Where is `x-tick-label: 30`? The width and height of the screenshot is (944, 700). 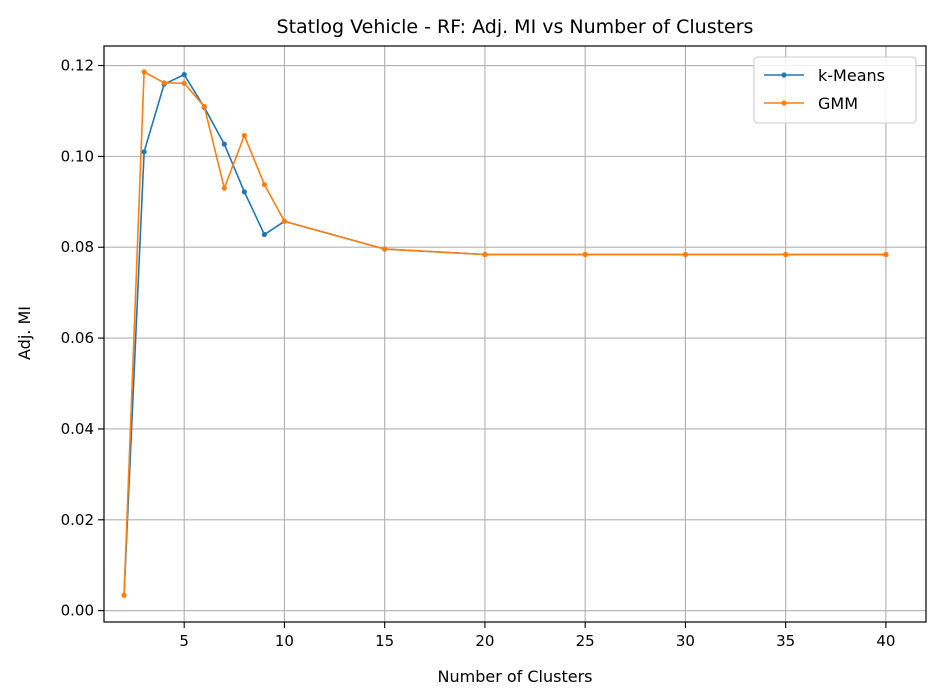
x-tick-label: 30 is located at coordinates (685, 641).